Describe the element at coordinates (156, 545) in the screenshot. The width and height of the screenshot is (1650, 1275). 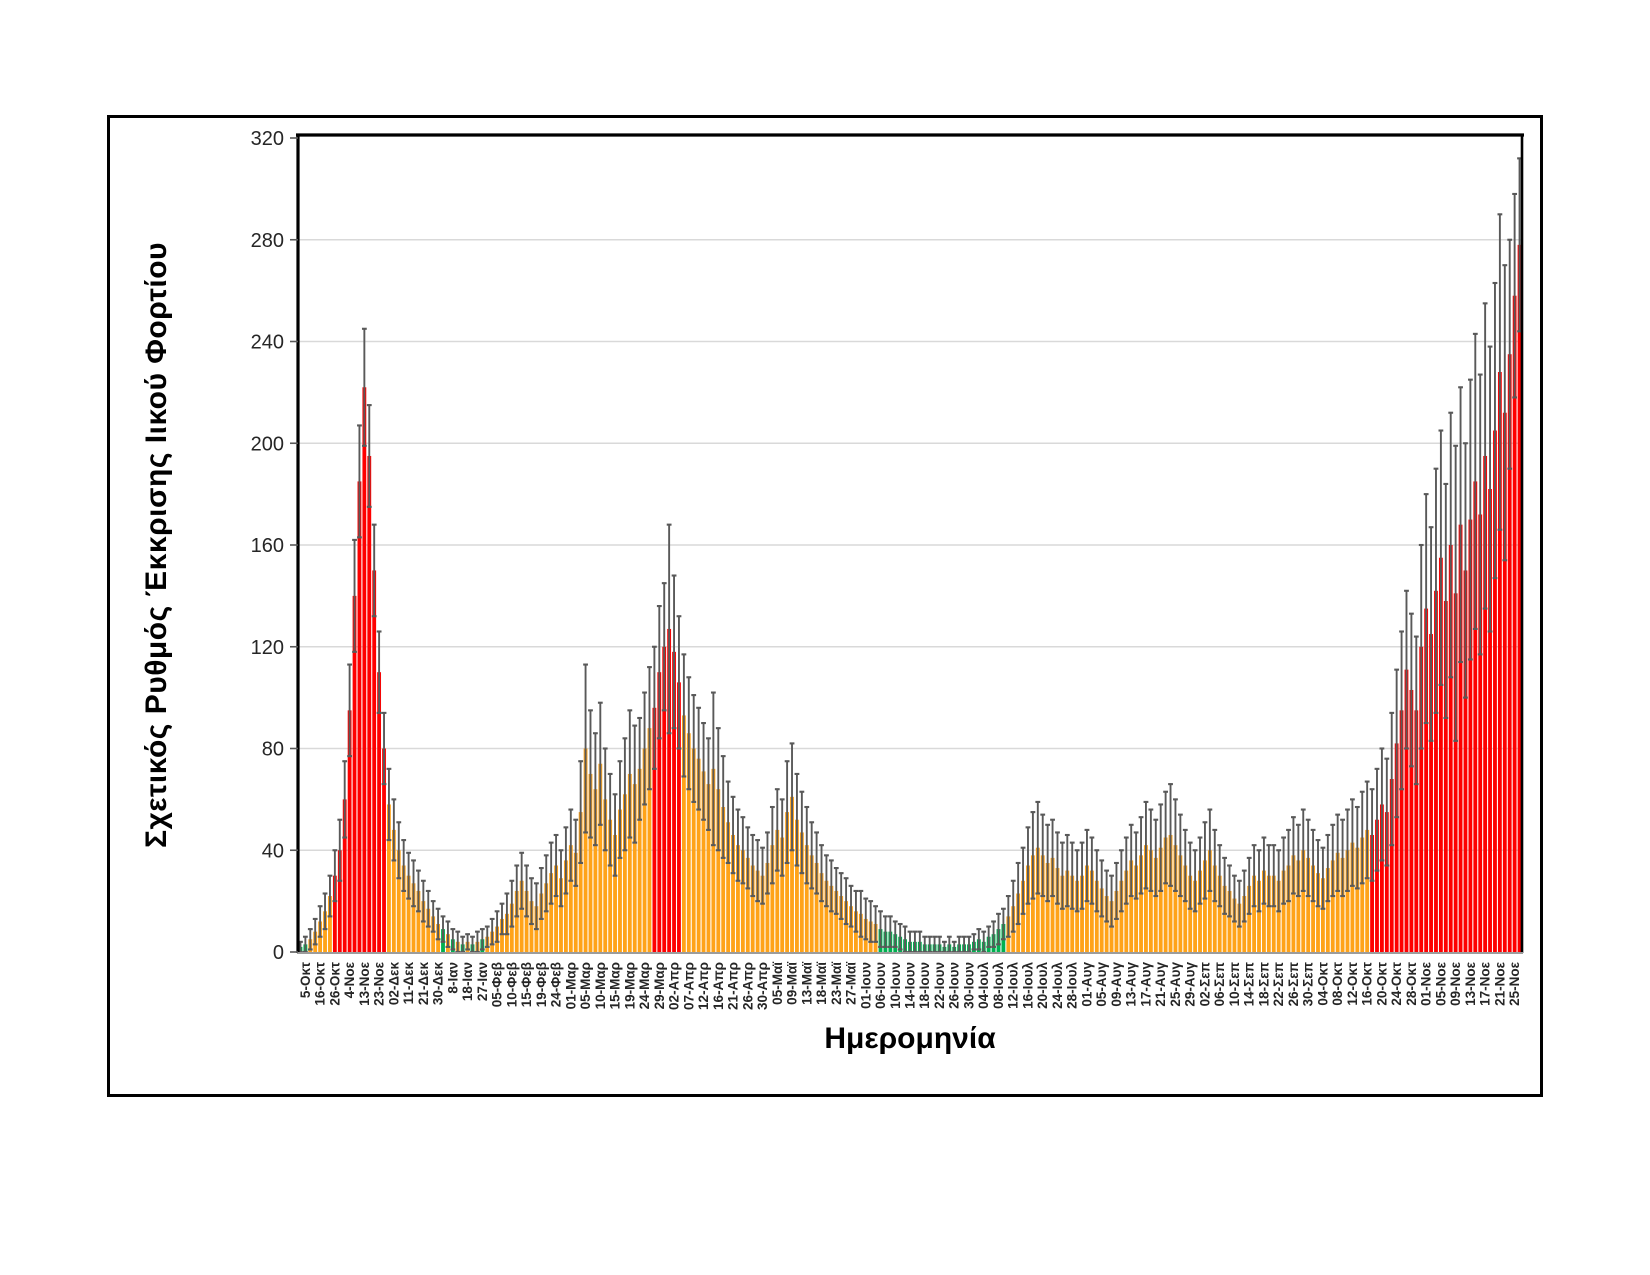
I see `y-axis-title: Σχετικός Ρυθμός Έκκρισης Ιικού Φορτίου` at that location.